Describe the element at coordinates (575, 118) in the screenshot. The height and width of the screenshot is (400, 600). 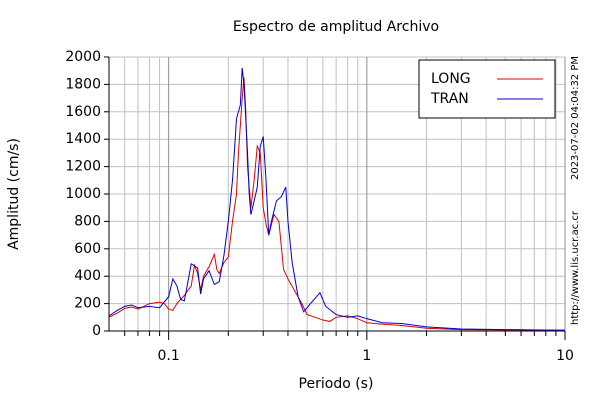
I see `timestamp: 2023-07-02 04:04:32 PM` at that location.